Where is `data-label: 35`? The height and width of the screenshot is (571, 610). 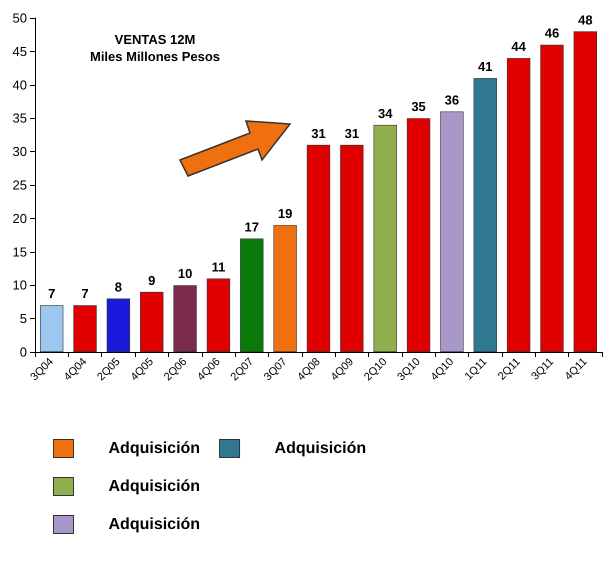 data-label: 35 is located at coordinates (418, 106).